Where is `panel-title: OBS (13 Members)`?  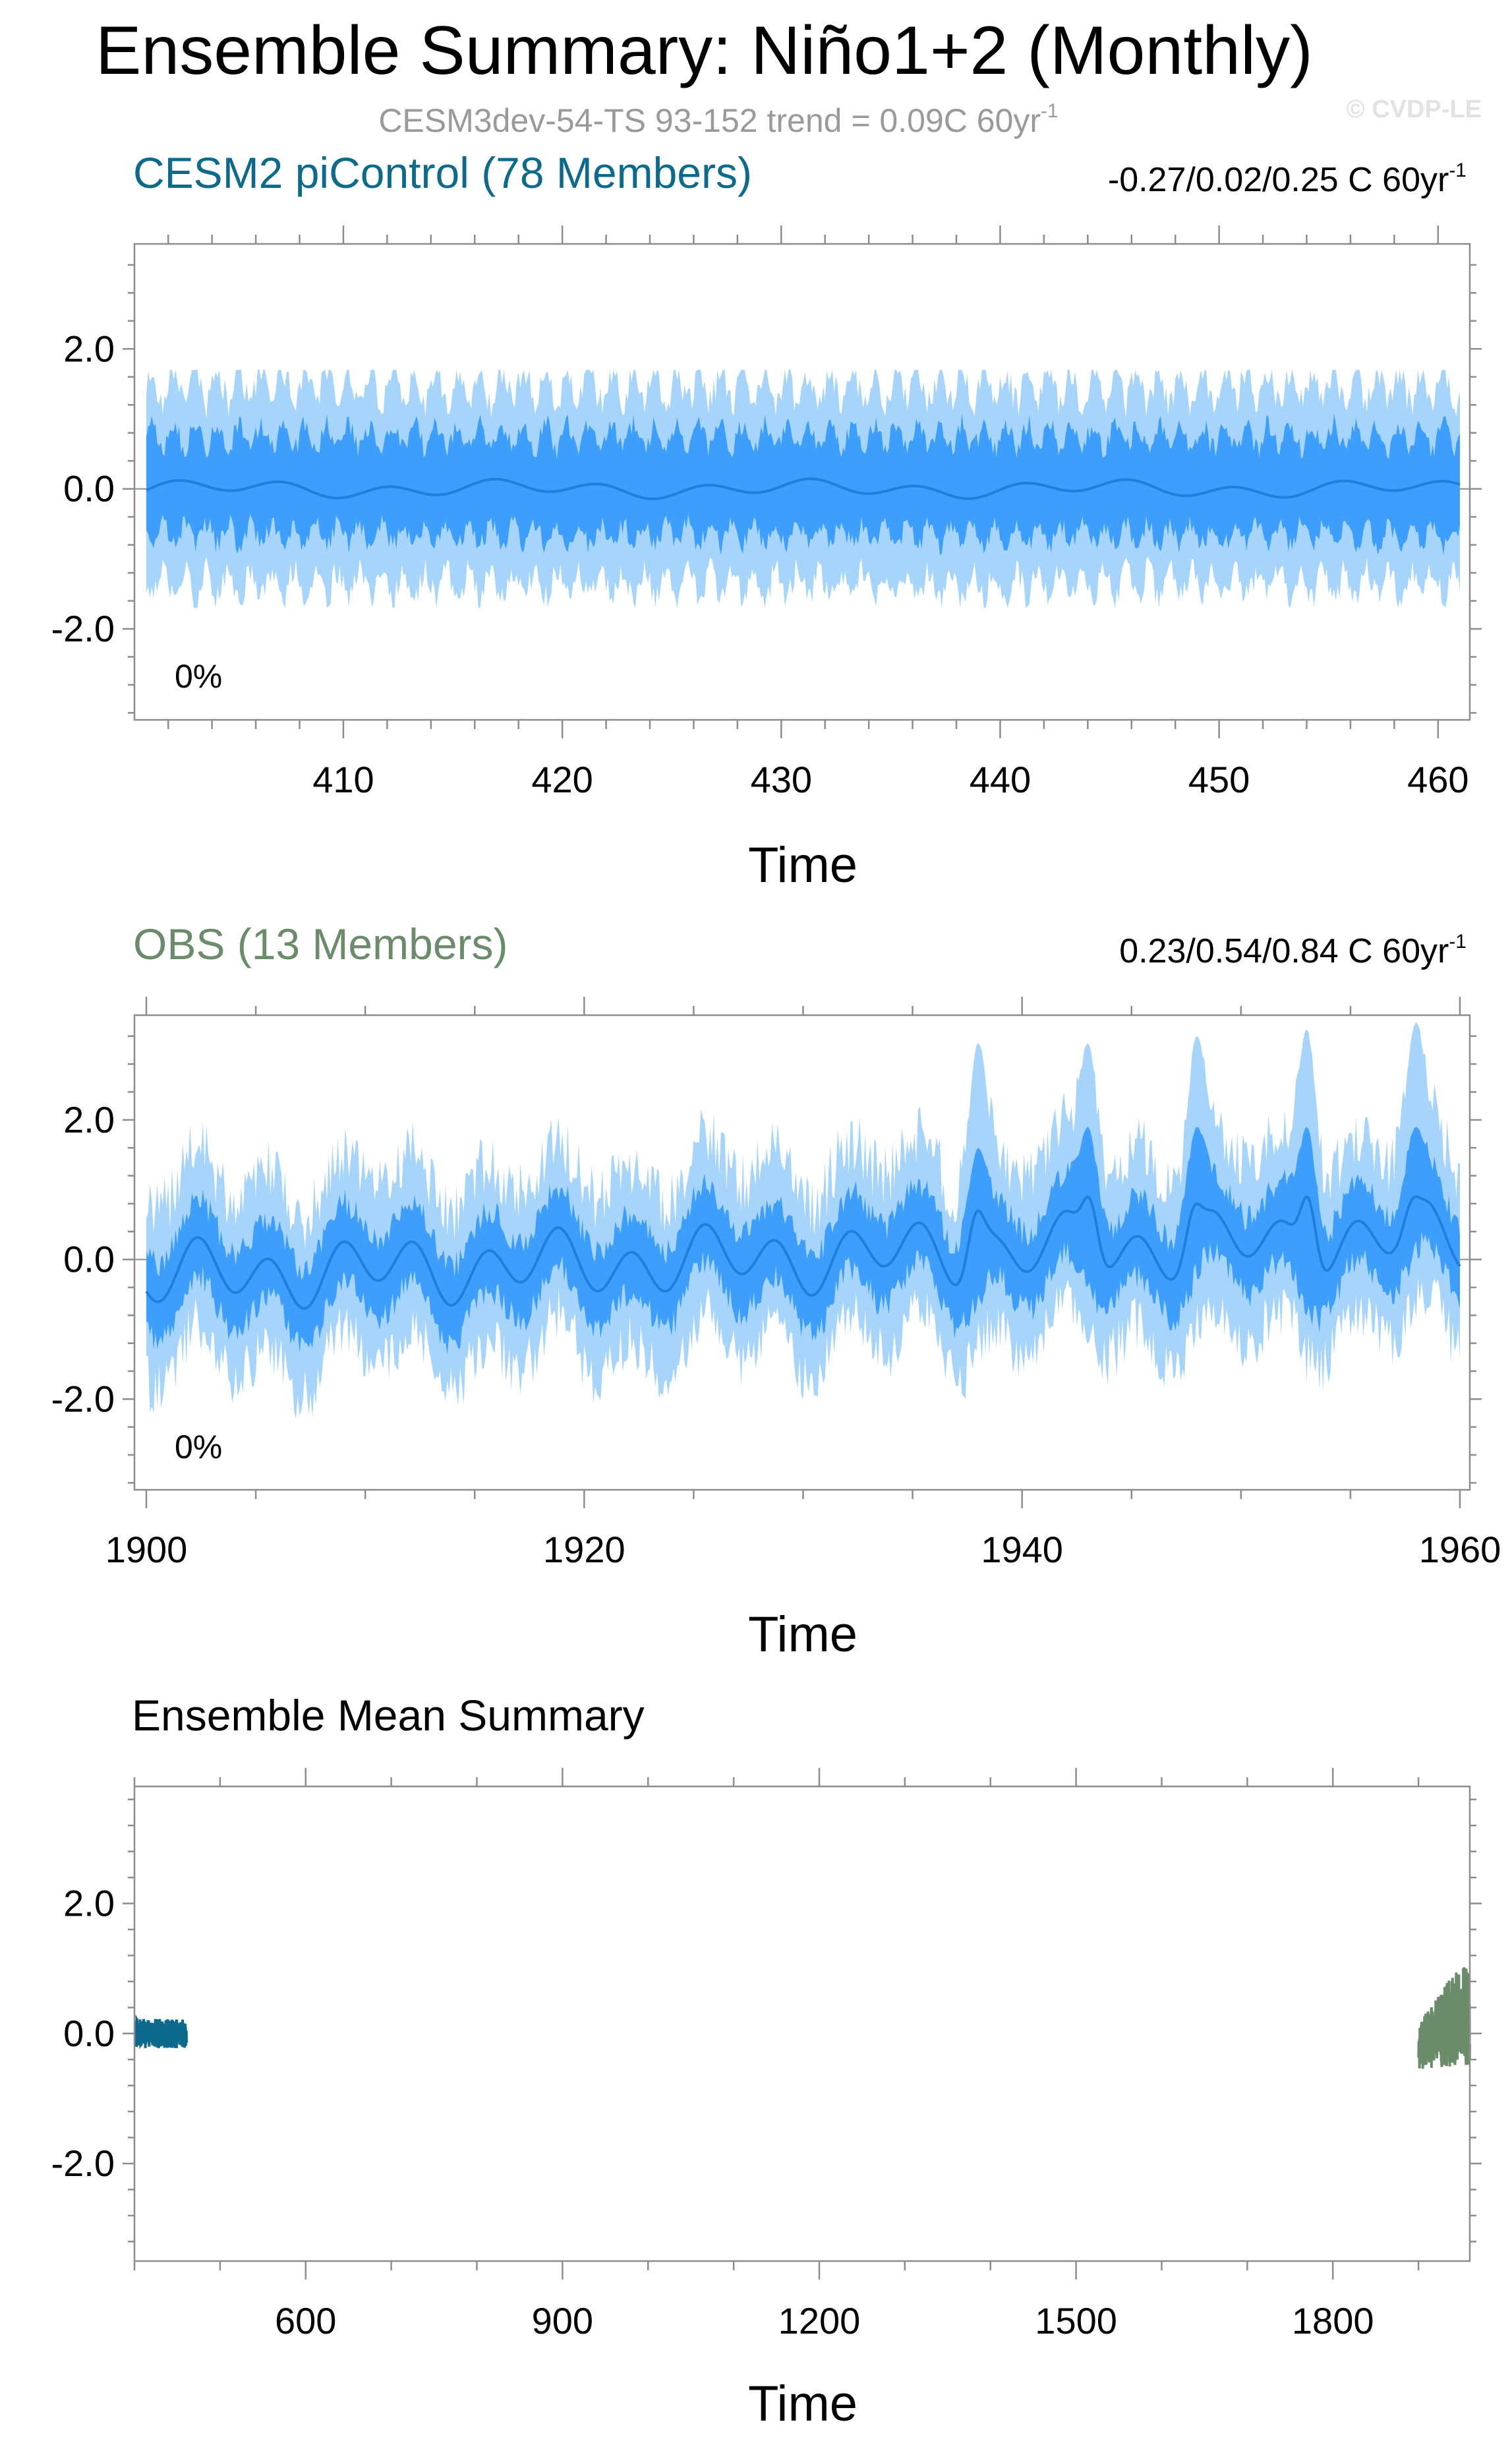 panel-title: OBS (13 Members) is located at coordinates (320, 944).